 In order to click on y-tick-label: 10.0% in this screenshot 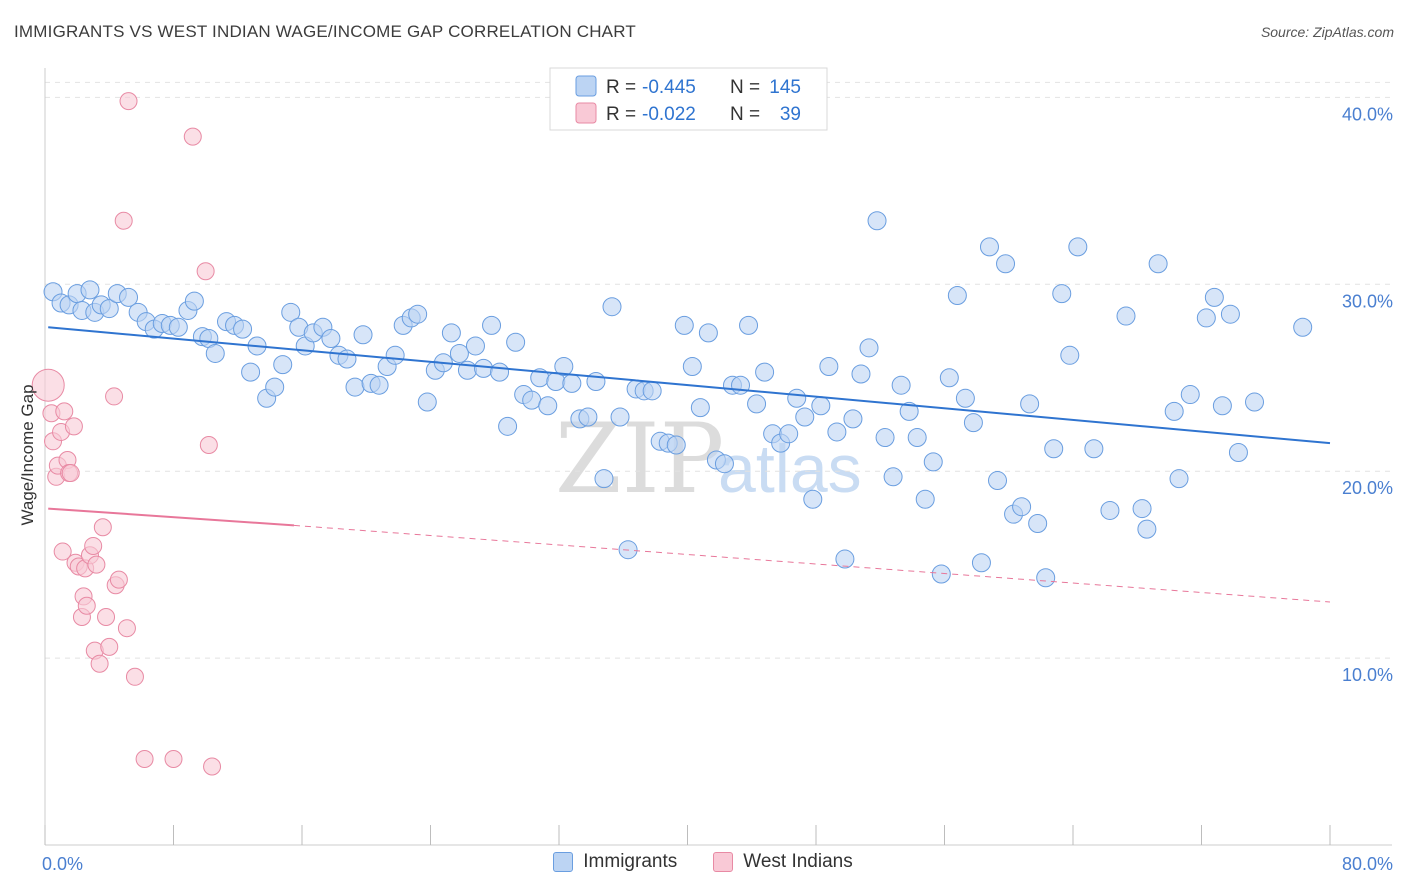, I will do `click(1367, 675)`.